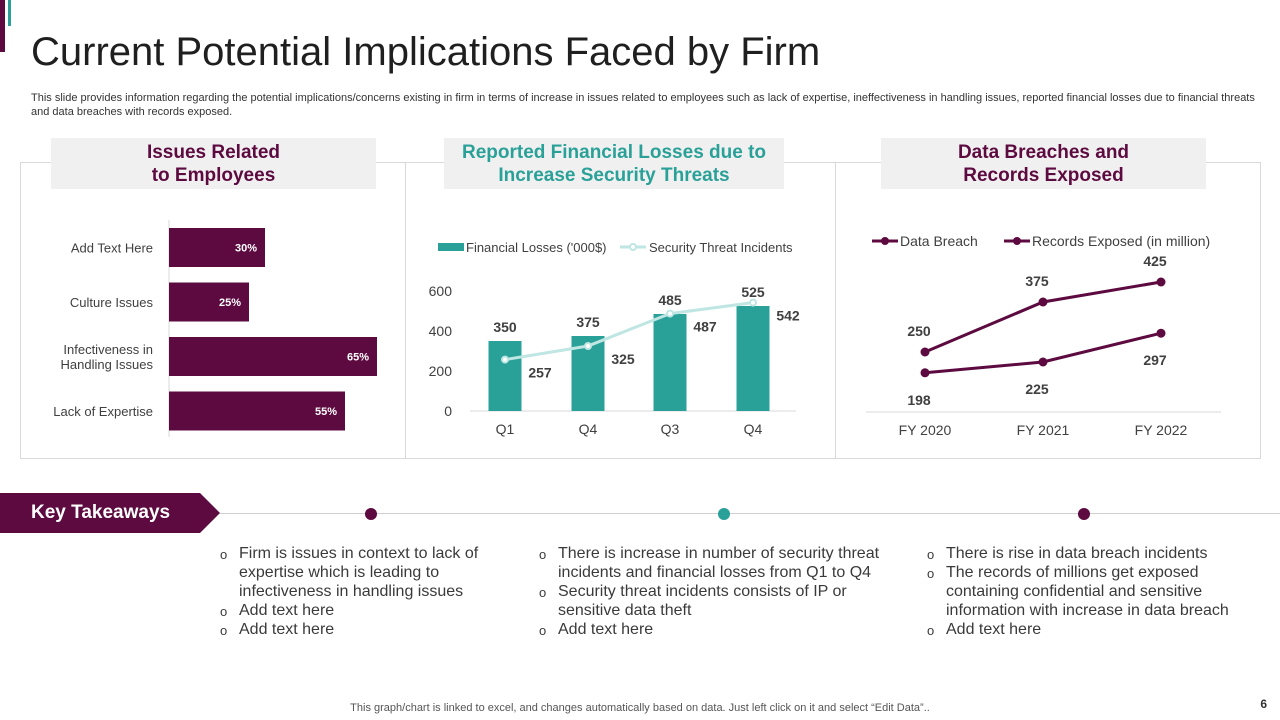 The width and height of the screenshot is (1280, 720). What do you see at coordinates (670, 300) in the screenshot?
I see `bar-value-label: 485` at bounding box center [670, 300].